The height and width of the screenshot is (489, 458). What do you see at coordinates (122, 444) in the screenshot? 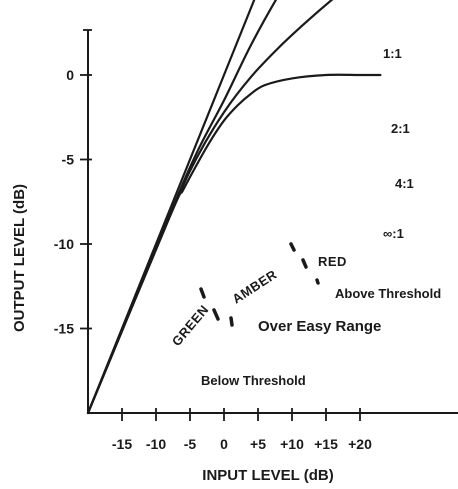
I see `x-tick-label: -15` at bounding box center [122, 444].